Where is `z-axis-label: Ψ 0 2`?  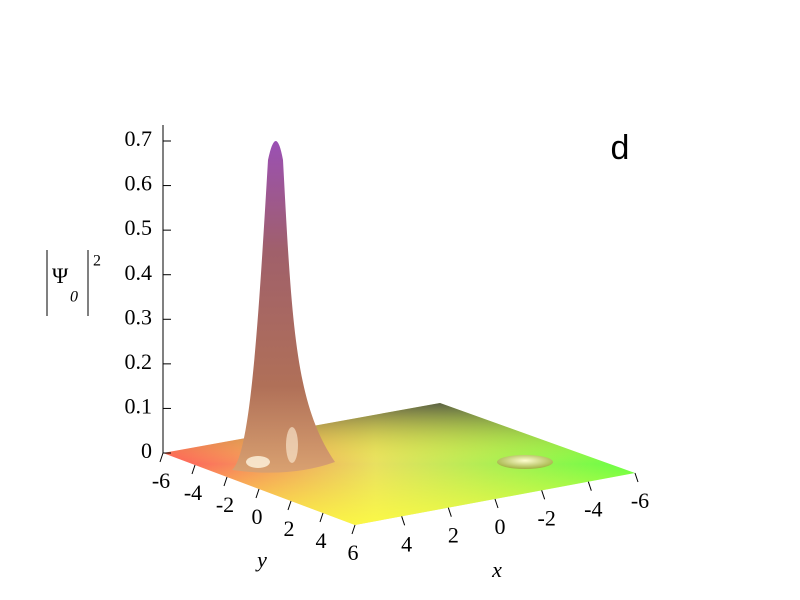 z-axis-label: Ψ 0 2 is located at coordinates (73, 283).